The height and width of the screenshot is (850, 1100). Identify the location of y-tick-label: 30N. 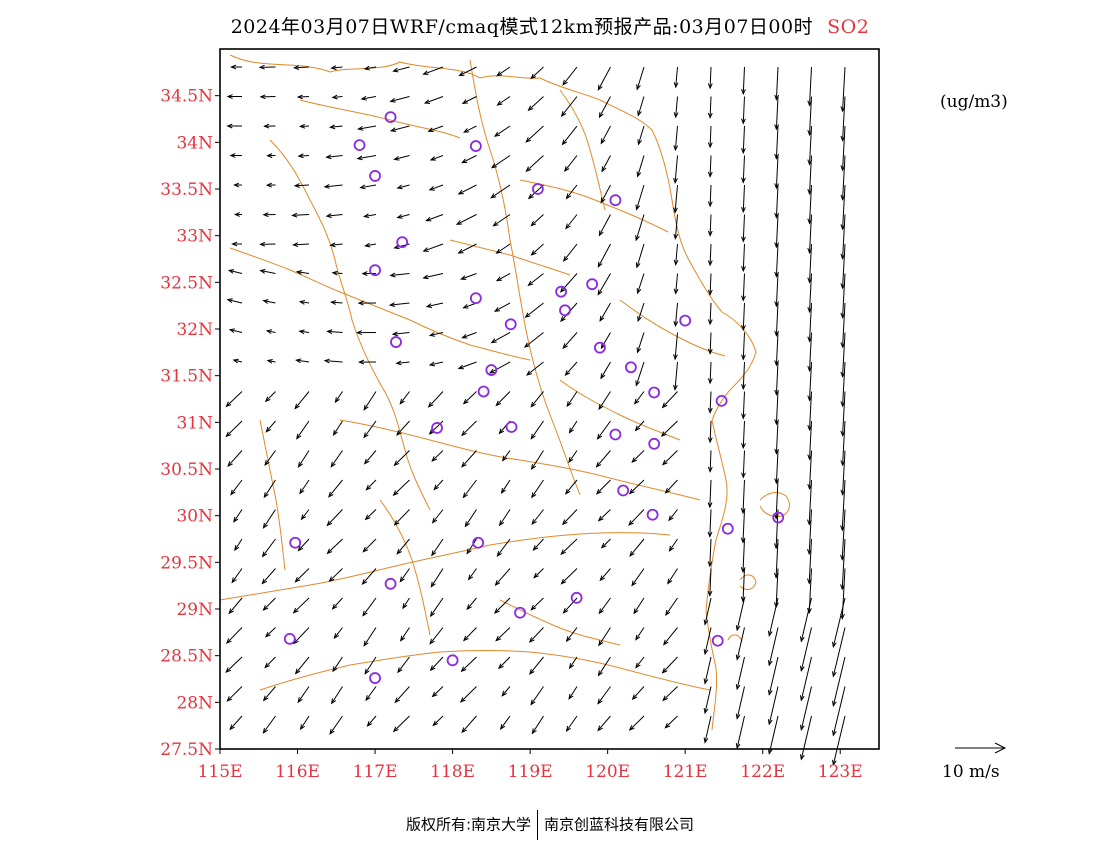
(194, 517).